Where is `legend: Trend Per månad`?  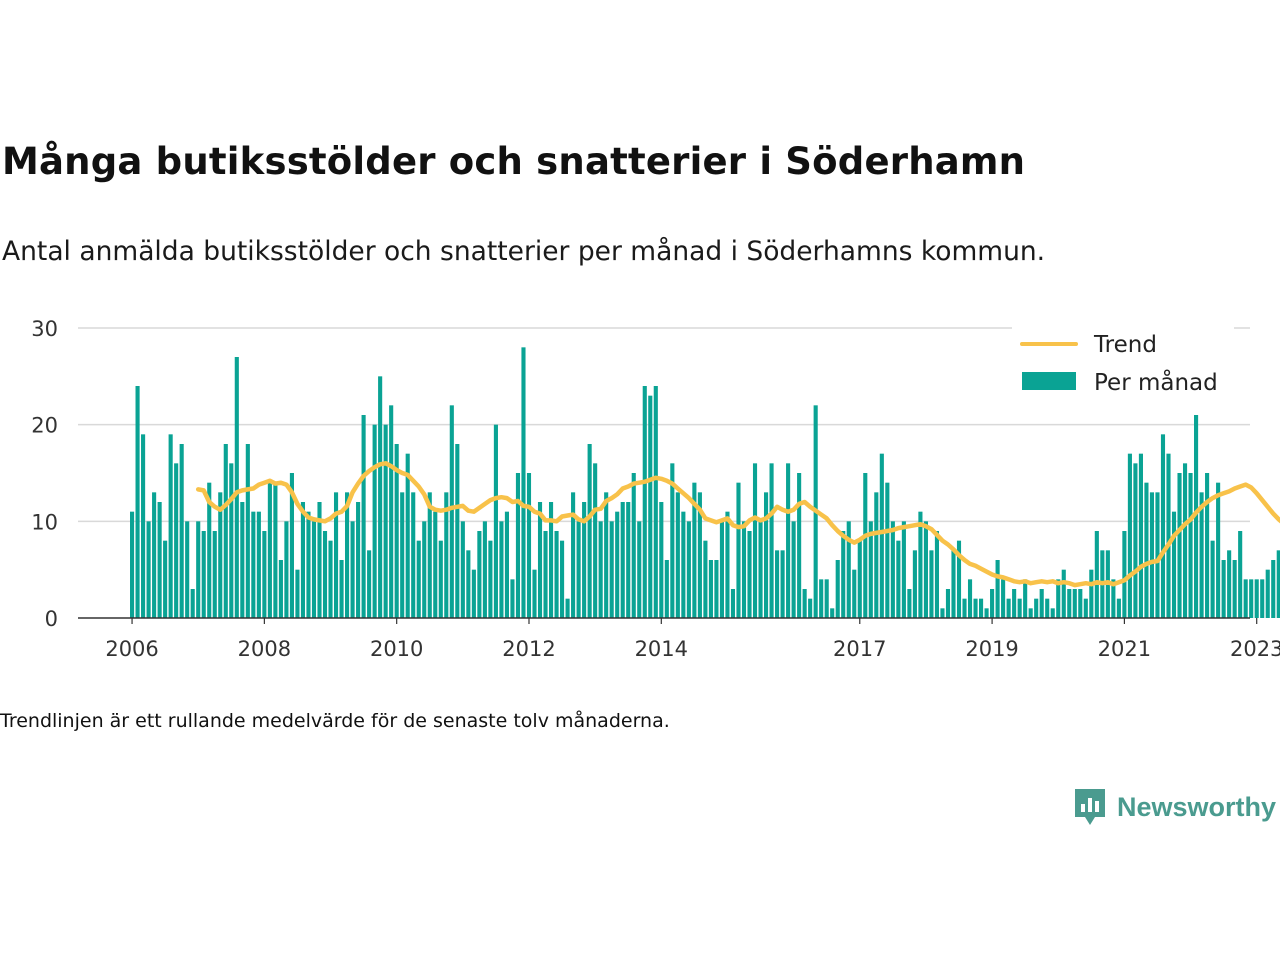 legend: Trend Per månad is located at coordinates (1123, 365).